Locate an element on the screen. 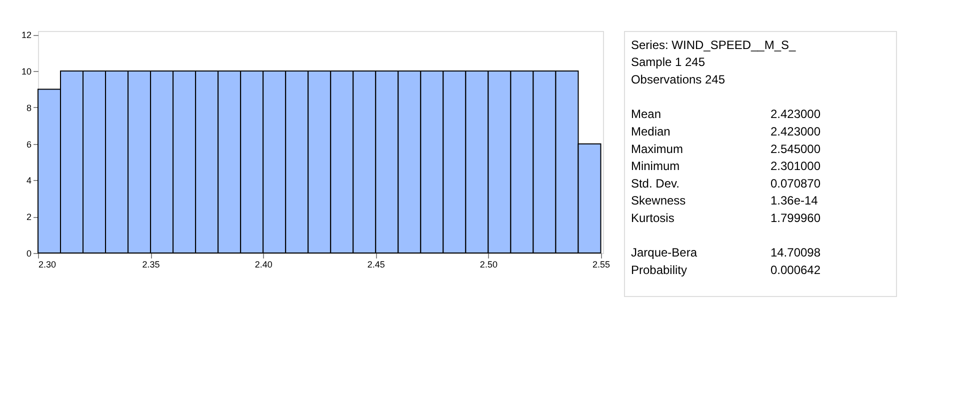 The image size is (967, 402). y-tick-label: 6 is located at coordinates (29, 144).